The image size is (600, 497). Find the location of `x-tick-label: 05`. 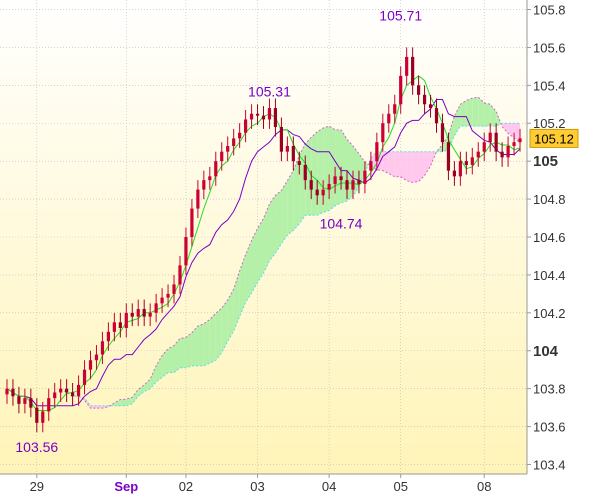

x-tick-label: 05 is located at coordinates (400, 486).